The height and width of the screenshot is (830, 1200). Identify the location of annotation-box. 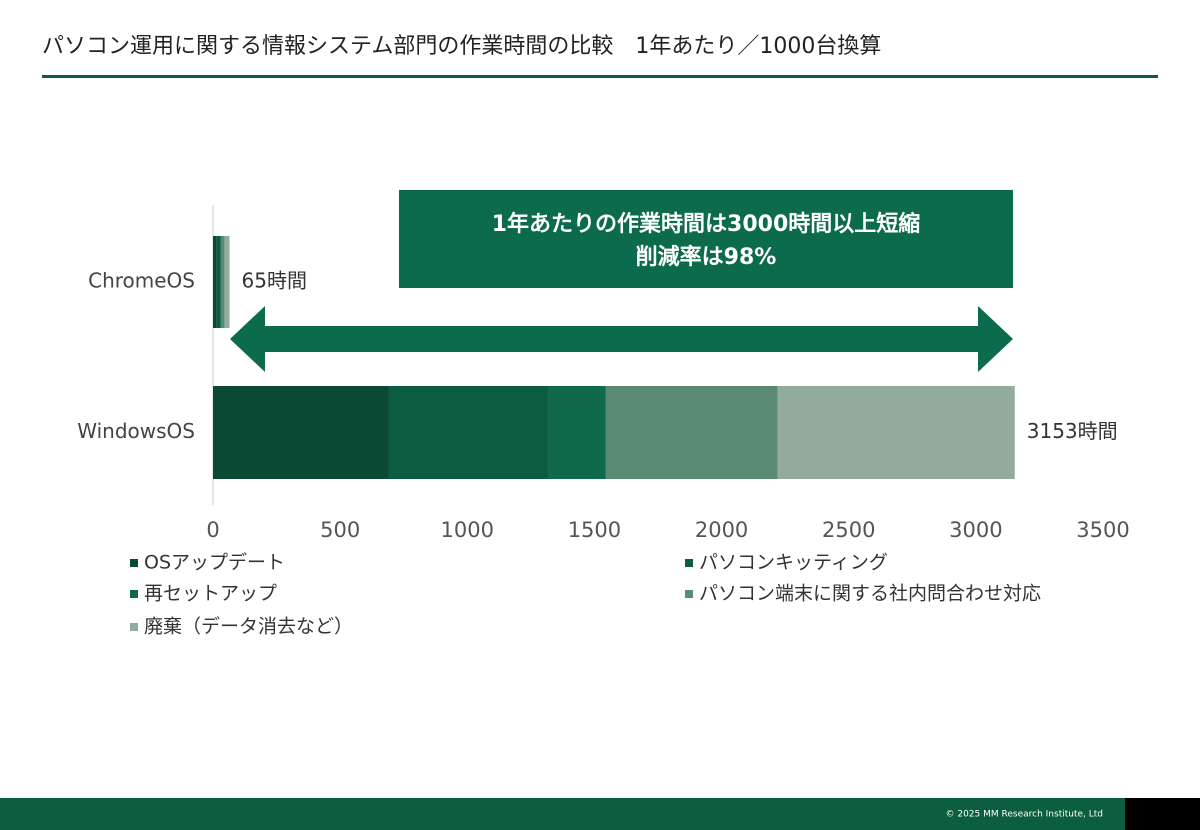
(706, 239).